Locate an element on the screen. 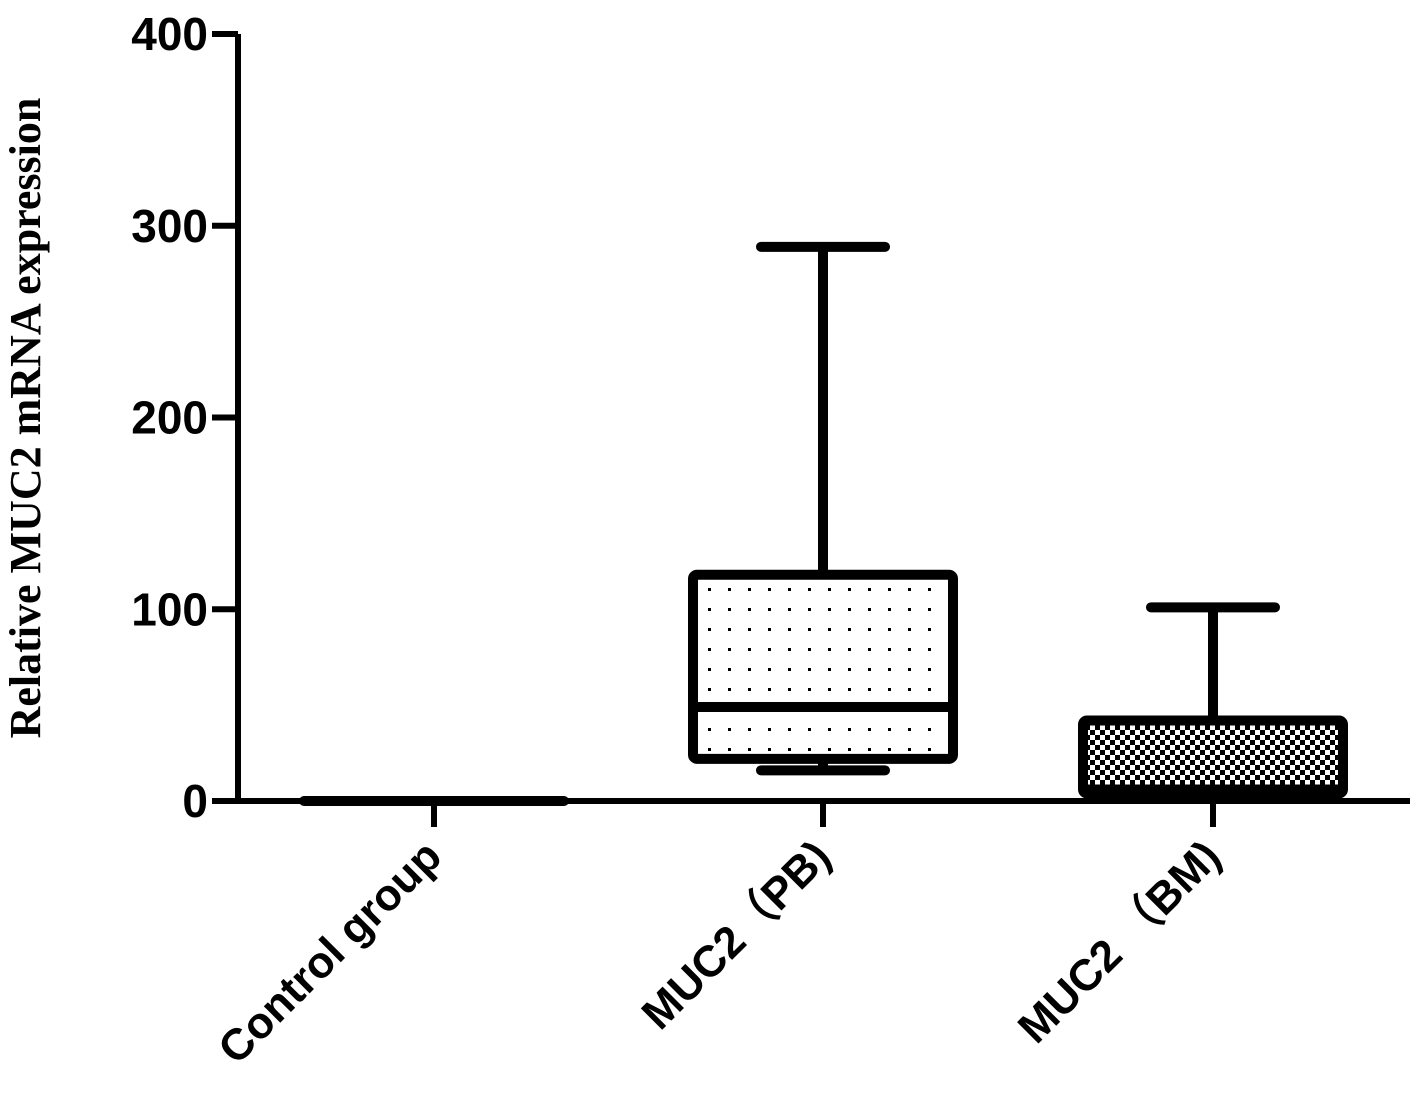 The height and width of the screenshot is (1101, 1413). y-tick-label: 100 is located at coordinates (169, 609).